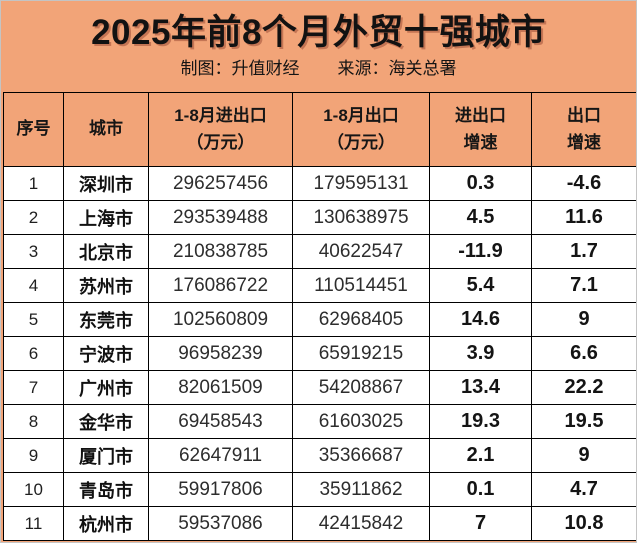  I want to click on export-growth-cell: 4.7, so click(583, 489).